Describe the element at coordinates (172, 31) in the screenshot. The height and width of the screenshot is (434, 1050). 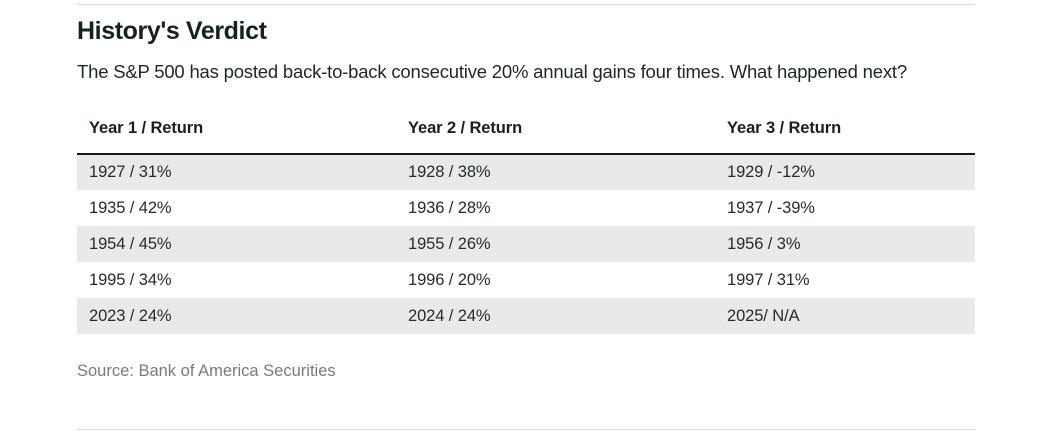
I see `page-title: History's Verdict` at that location.